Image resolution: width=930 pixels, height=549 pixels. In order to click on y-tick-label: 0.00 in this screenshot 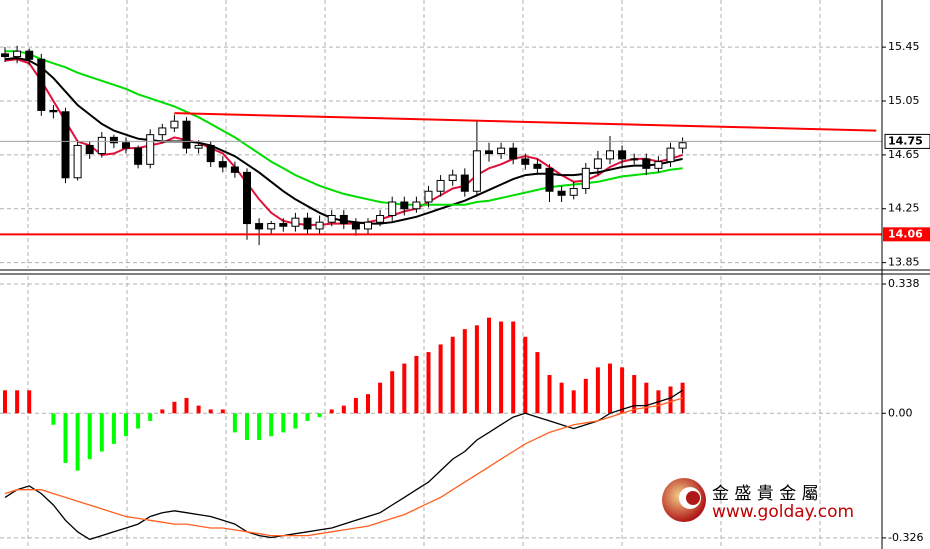, I will do `click(900, 412)`.